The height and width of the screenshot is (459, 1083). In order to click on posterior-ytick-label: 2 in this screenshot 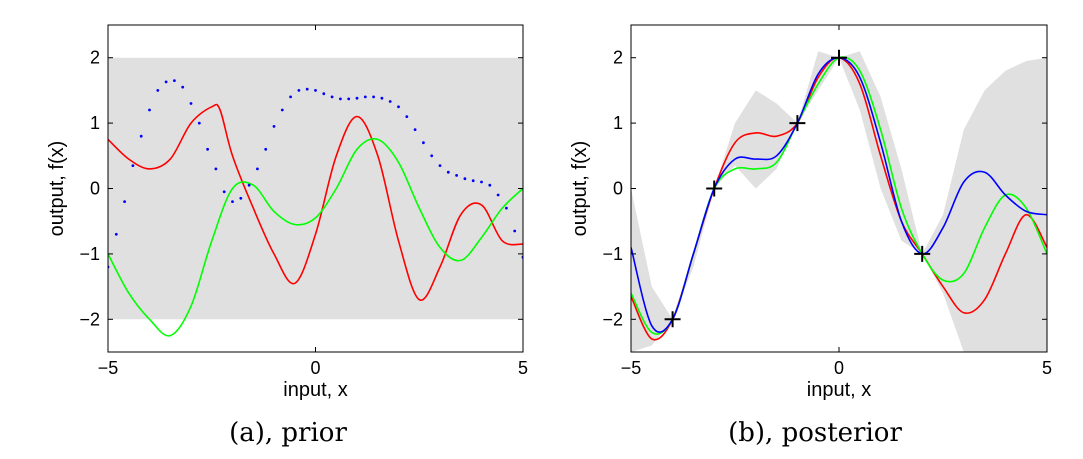, I will do `click(618, 58)`.